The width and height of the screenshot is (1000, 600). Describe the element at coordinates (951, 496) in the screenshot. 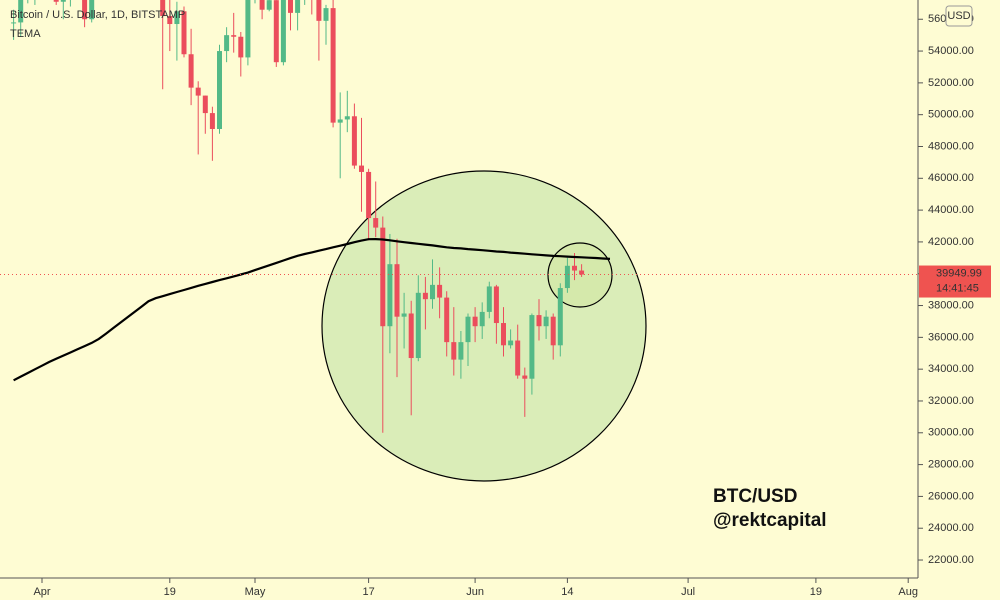

I see `y-tick-label: 26000.00` at that location.